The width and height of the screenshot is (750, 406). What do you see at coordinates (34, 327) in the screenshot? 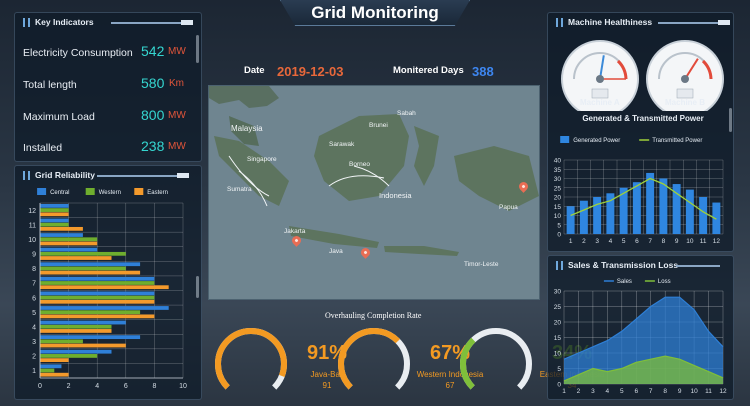
I see `y-tick-label: 4` at bounding box center [34, 327].